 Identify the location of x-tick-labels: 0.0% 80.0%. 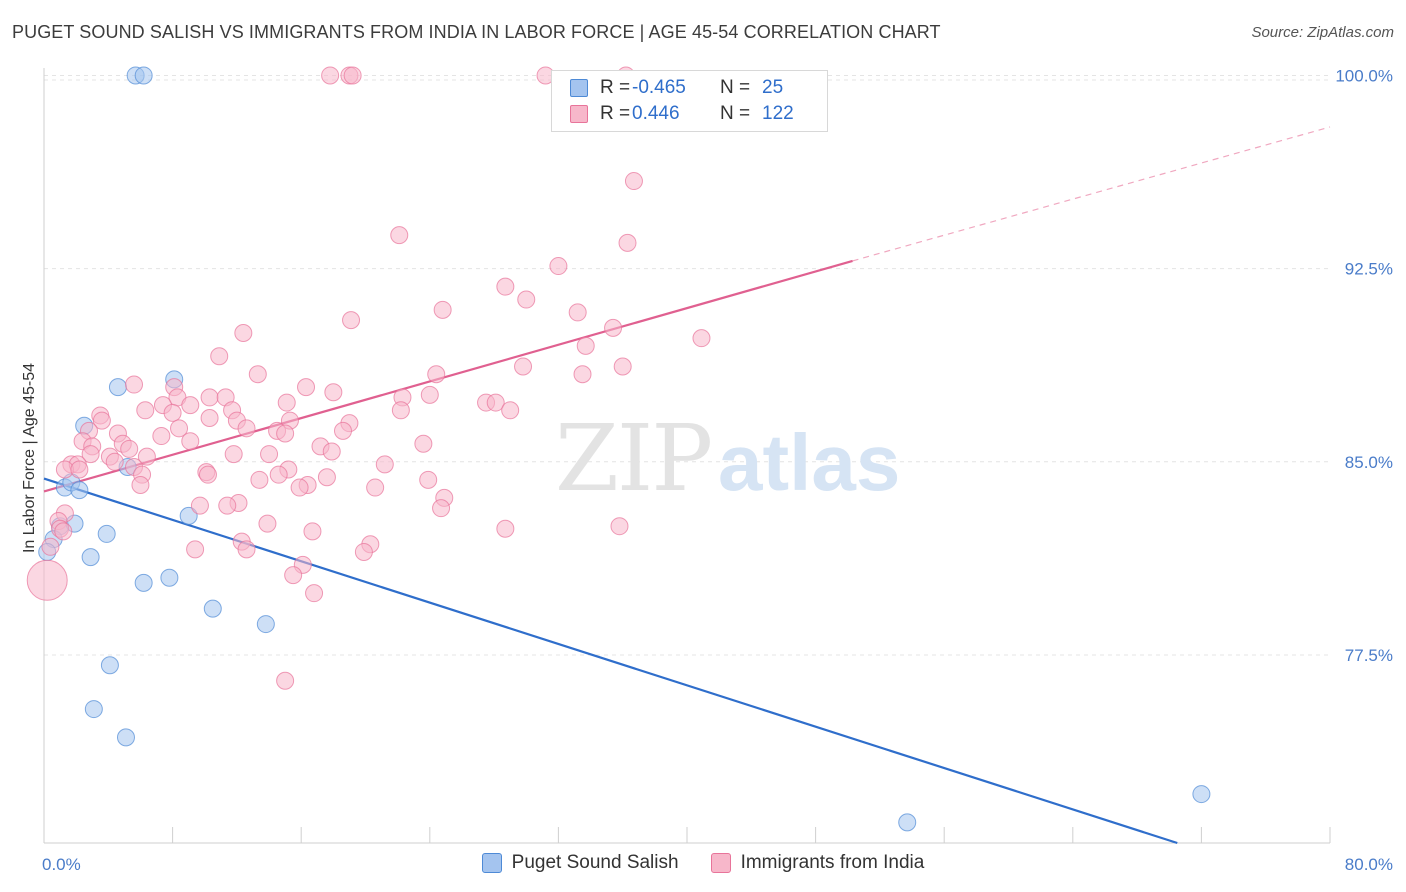
(717, 864).